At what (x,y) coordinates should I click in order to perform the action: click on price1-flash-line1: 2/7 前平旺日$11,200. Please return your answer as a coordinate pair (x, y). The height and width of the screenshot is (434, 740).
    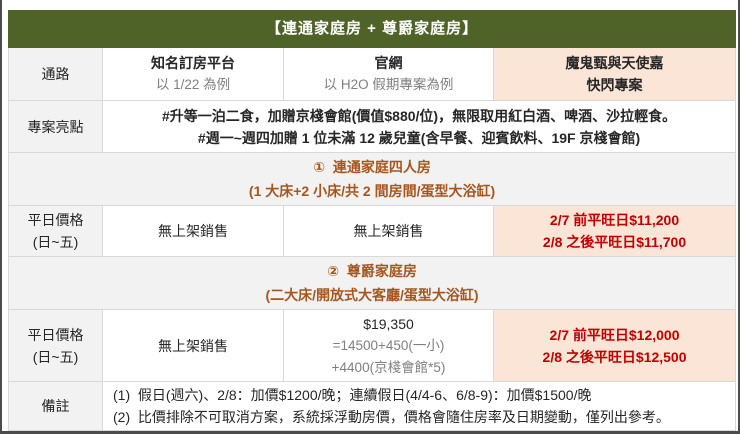
    Looking at the image, I should click on (614, 220).